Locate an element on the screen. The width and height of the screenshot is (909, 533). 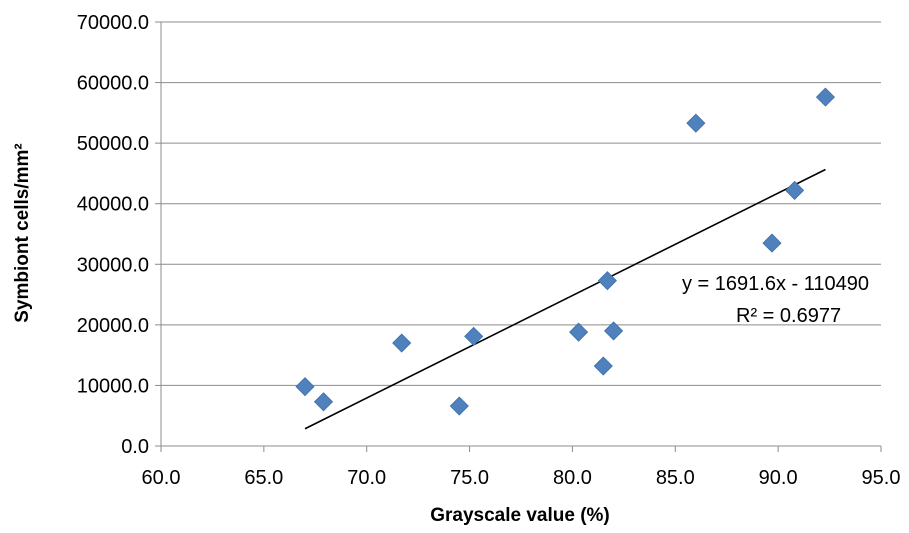
y-tick-label: 60000.0 is located at coordinates (113, 84).